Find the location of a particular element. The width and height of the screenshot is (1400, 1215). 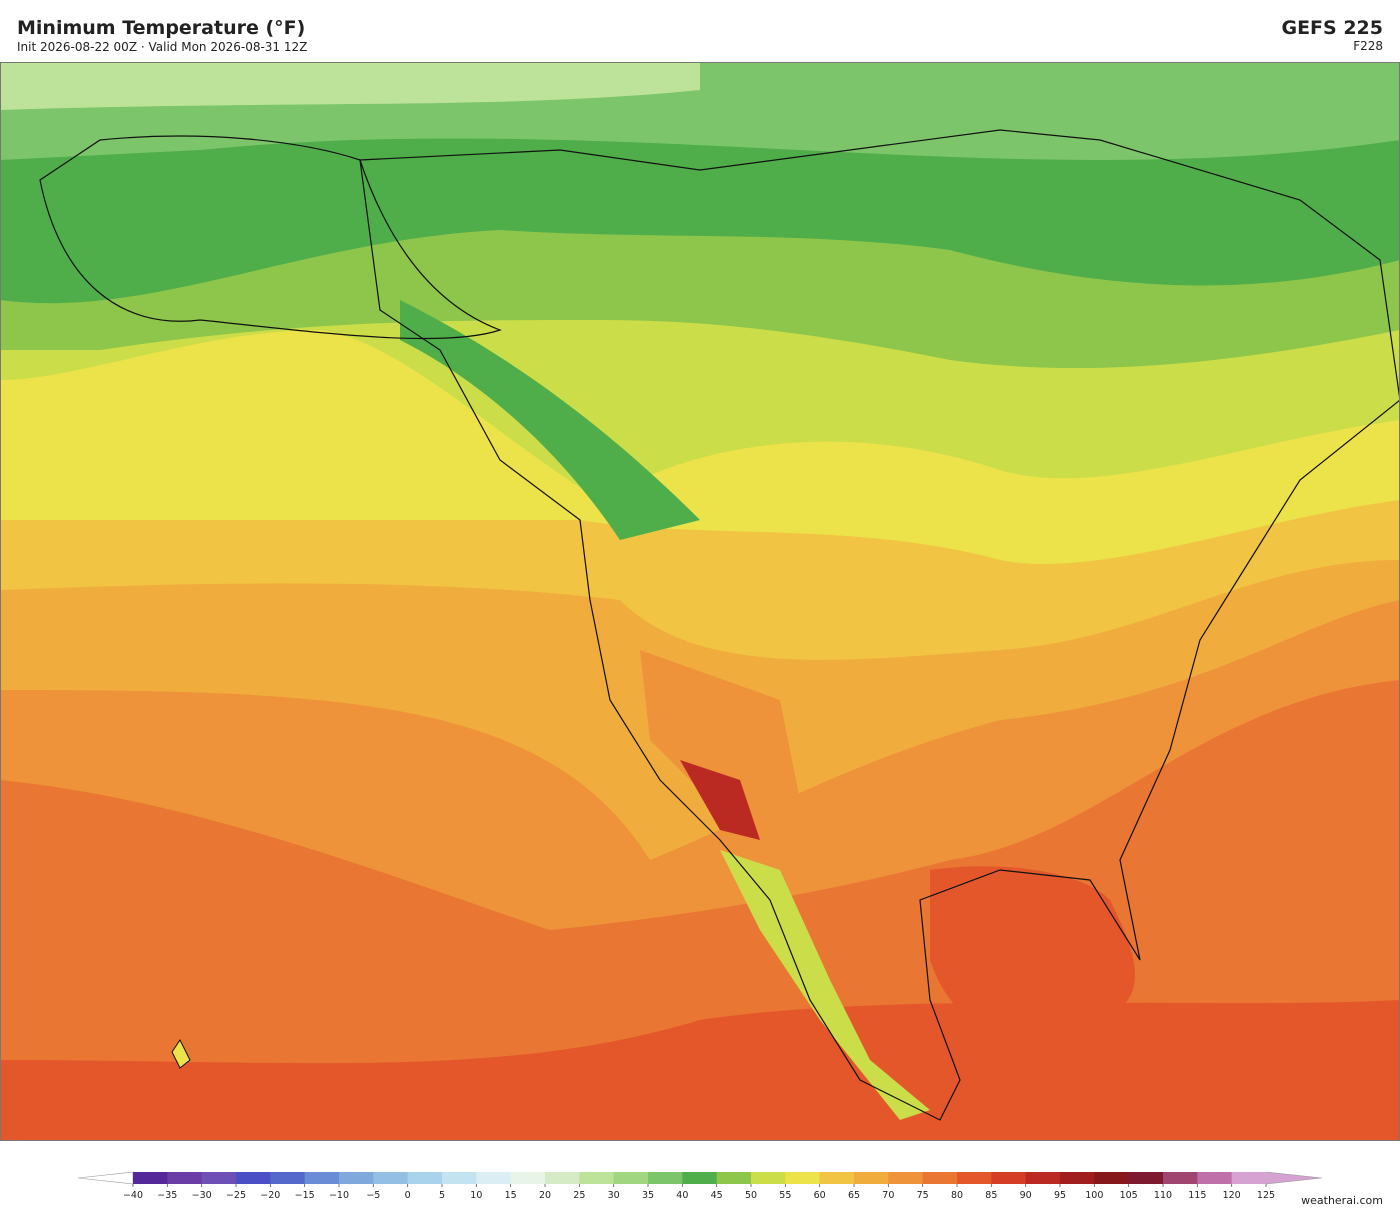

colorbar-tick-label: −30 is located at coordinates (202, 1195).